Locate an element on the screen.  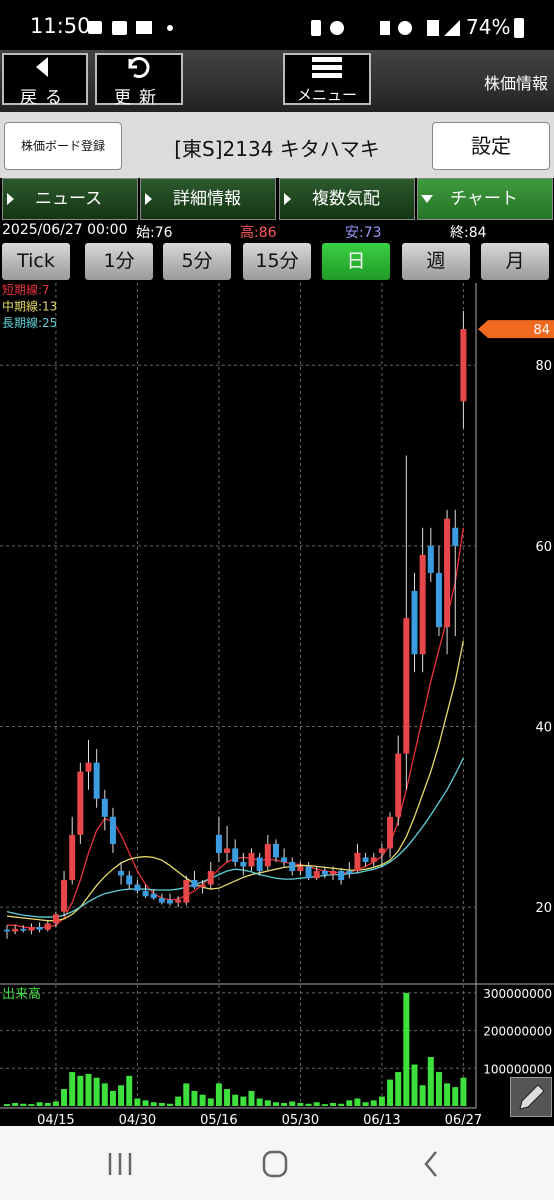
y-tick-label: 60 is located at coordinates (543, 547).